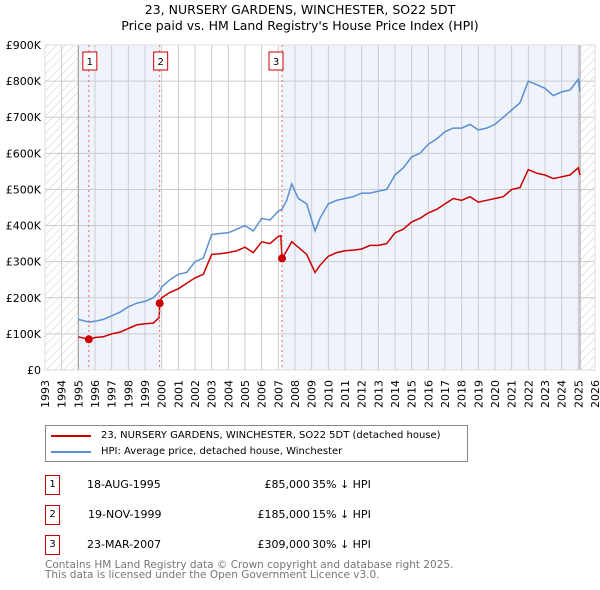 Image resolution: width=600 pixels, height=590 pixels. What do you see at coordinates (52, 485) in the screenshot?
I see `sale-number-badge: 1` at bounding box center [52, 485].